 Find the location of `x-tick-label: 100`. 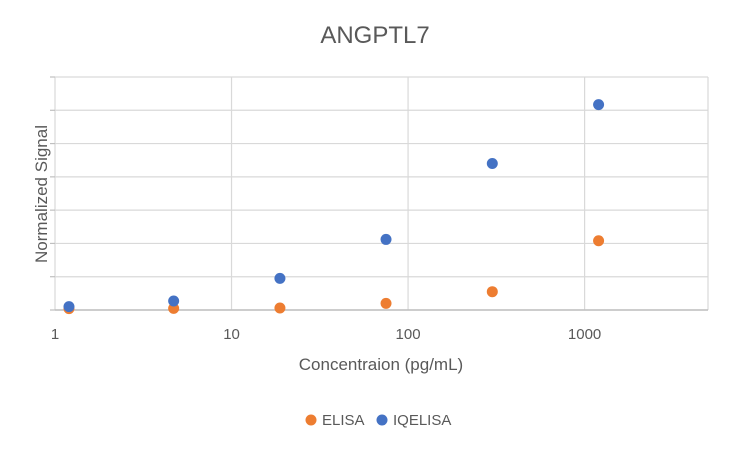

x-tick-label: 100 is located at coordinates (408, 334).